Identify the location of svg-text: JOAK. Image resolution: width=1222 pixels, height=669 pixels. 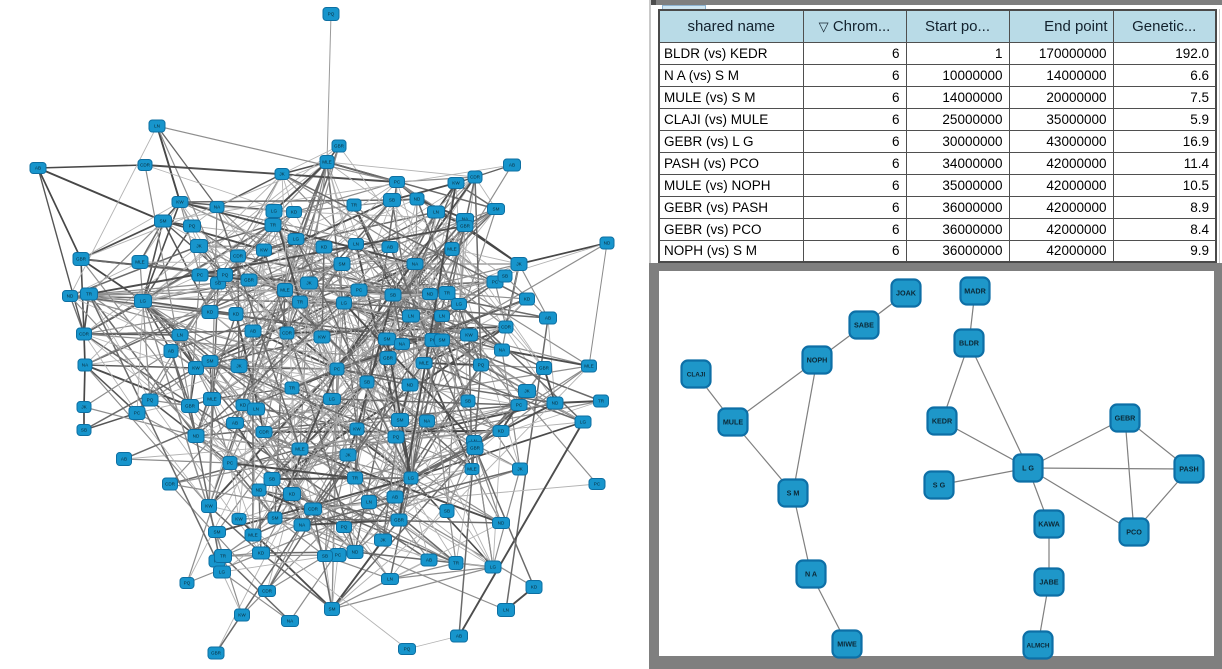
(906, 292).